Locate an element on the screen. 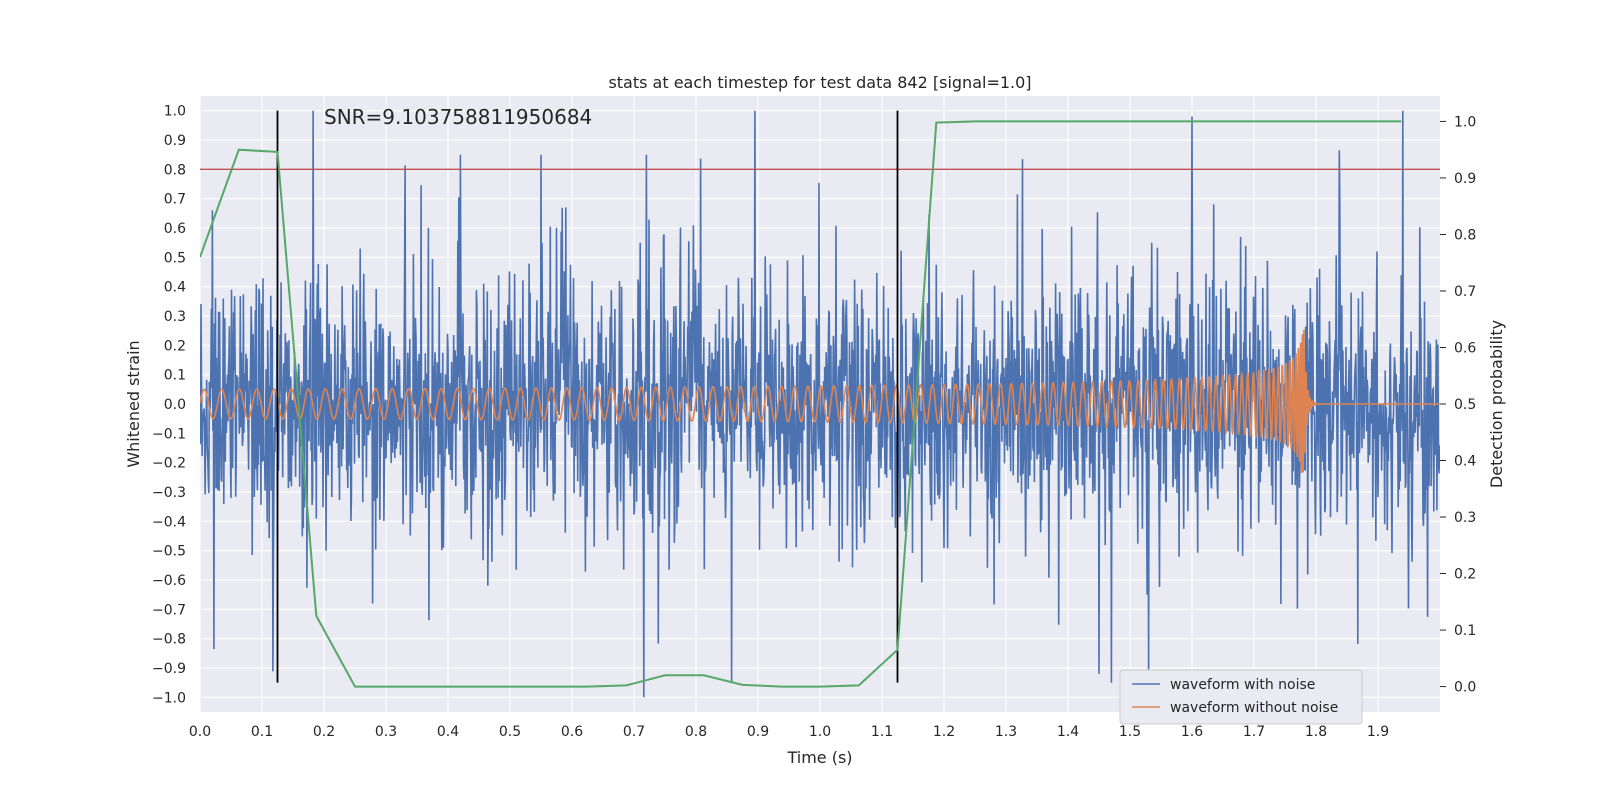 The height and width of the screenshot is (800, 1600). x-tick-label: 1.8 is located at coordinates (1316, 732).